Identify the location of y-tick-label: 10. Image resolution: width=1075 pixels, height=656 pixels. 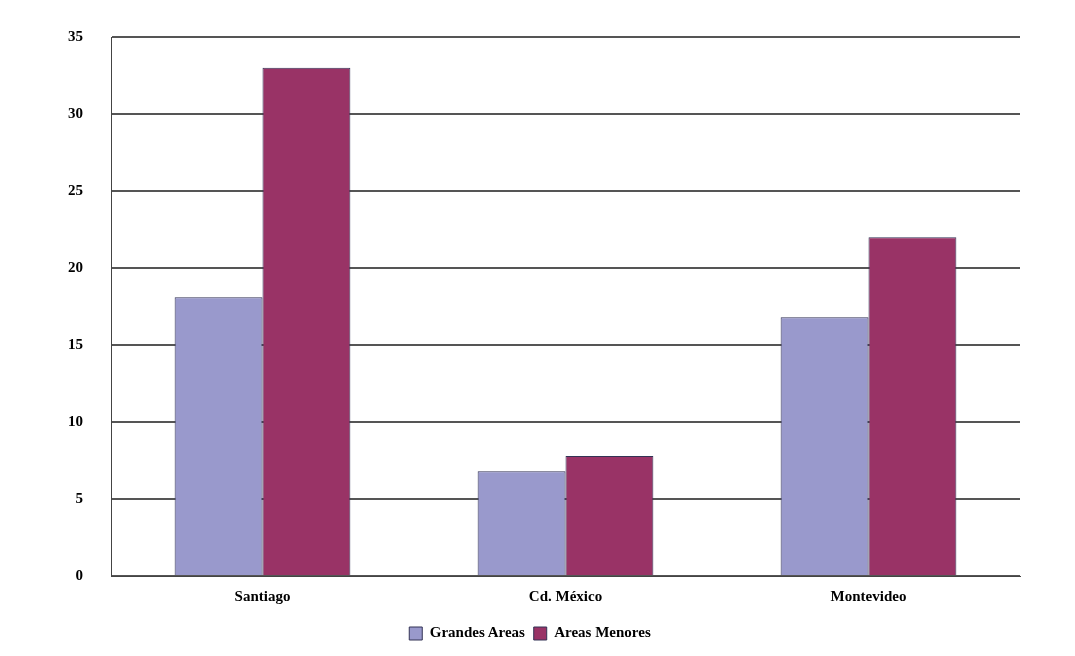
(75, 420).